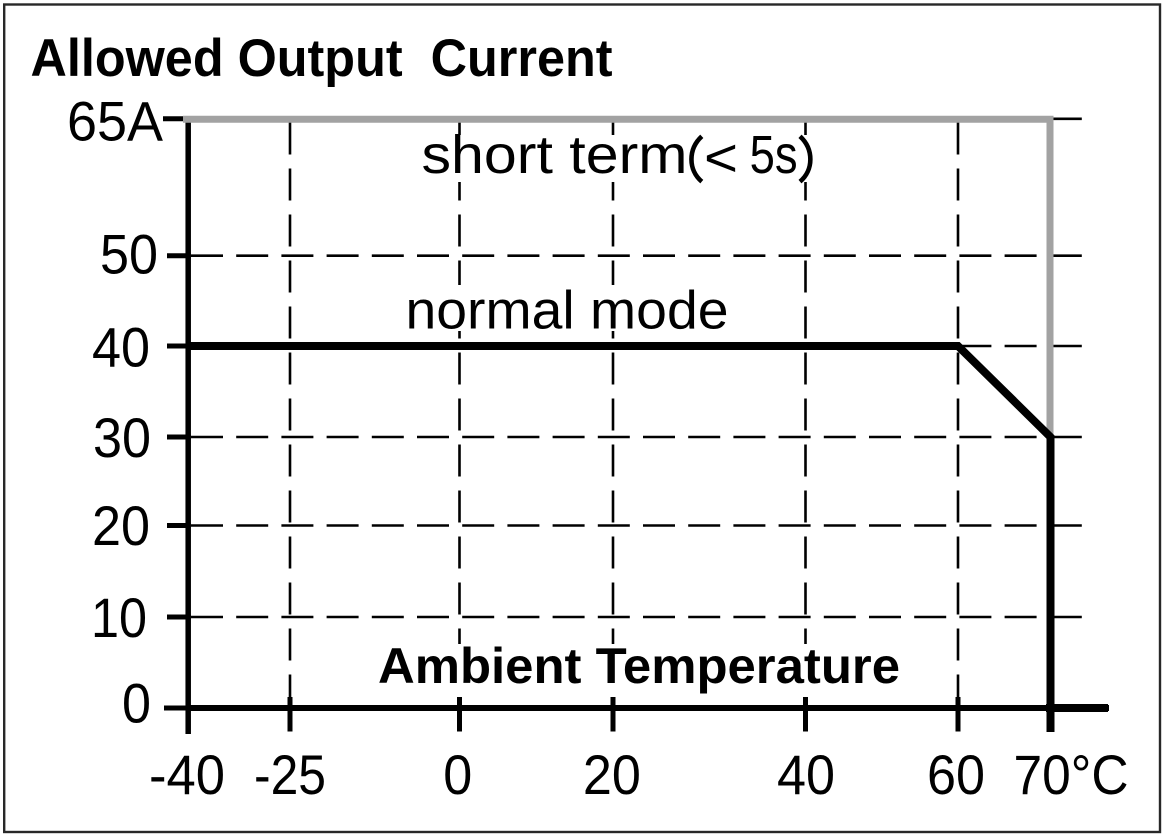 This screenshot has height=839, width=1169. I want to click on svg-text: 65A, so click(115, 121).